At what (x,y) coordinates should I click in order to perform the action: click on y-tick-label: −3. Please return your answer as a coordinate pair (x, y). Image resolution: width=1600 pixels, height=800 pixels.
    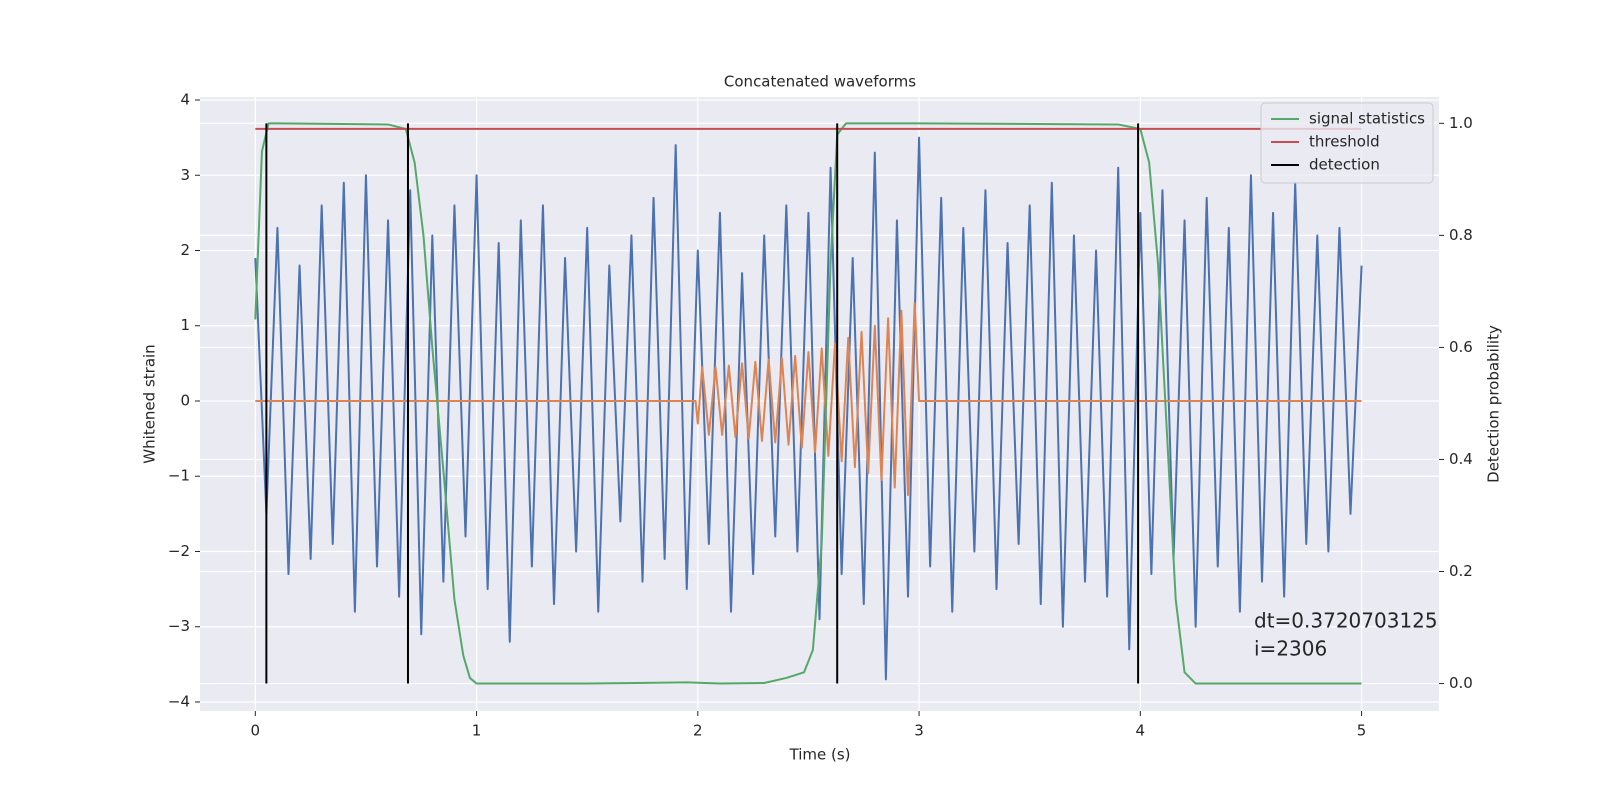
    Looking at the image, I should click on (179, 626).